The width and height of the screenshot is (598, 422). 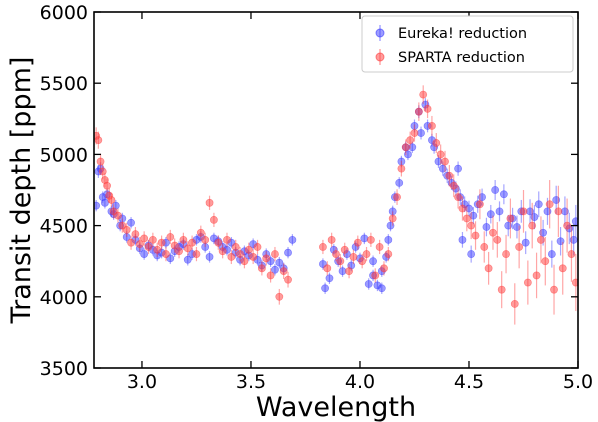 I want to click on x-axis-label: Wavelength, so click(x=336, y=407).